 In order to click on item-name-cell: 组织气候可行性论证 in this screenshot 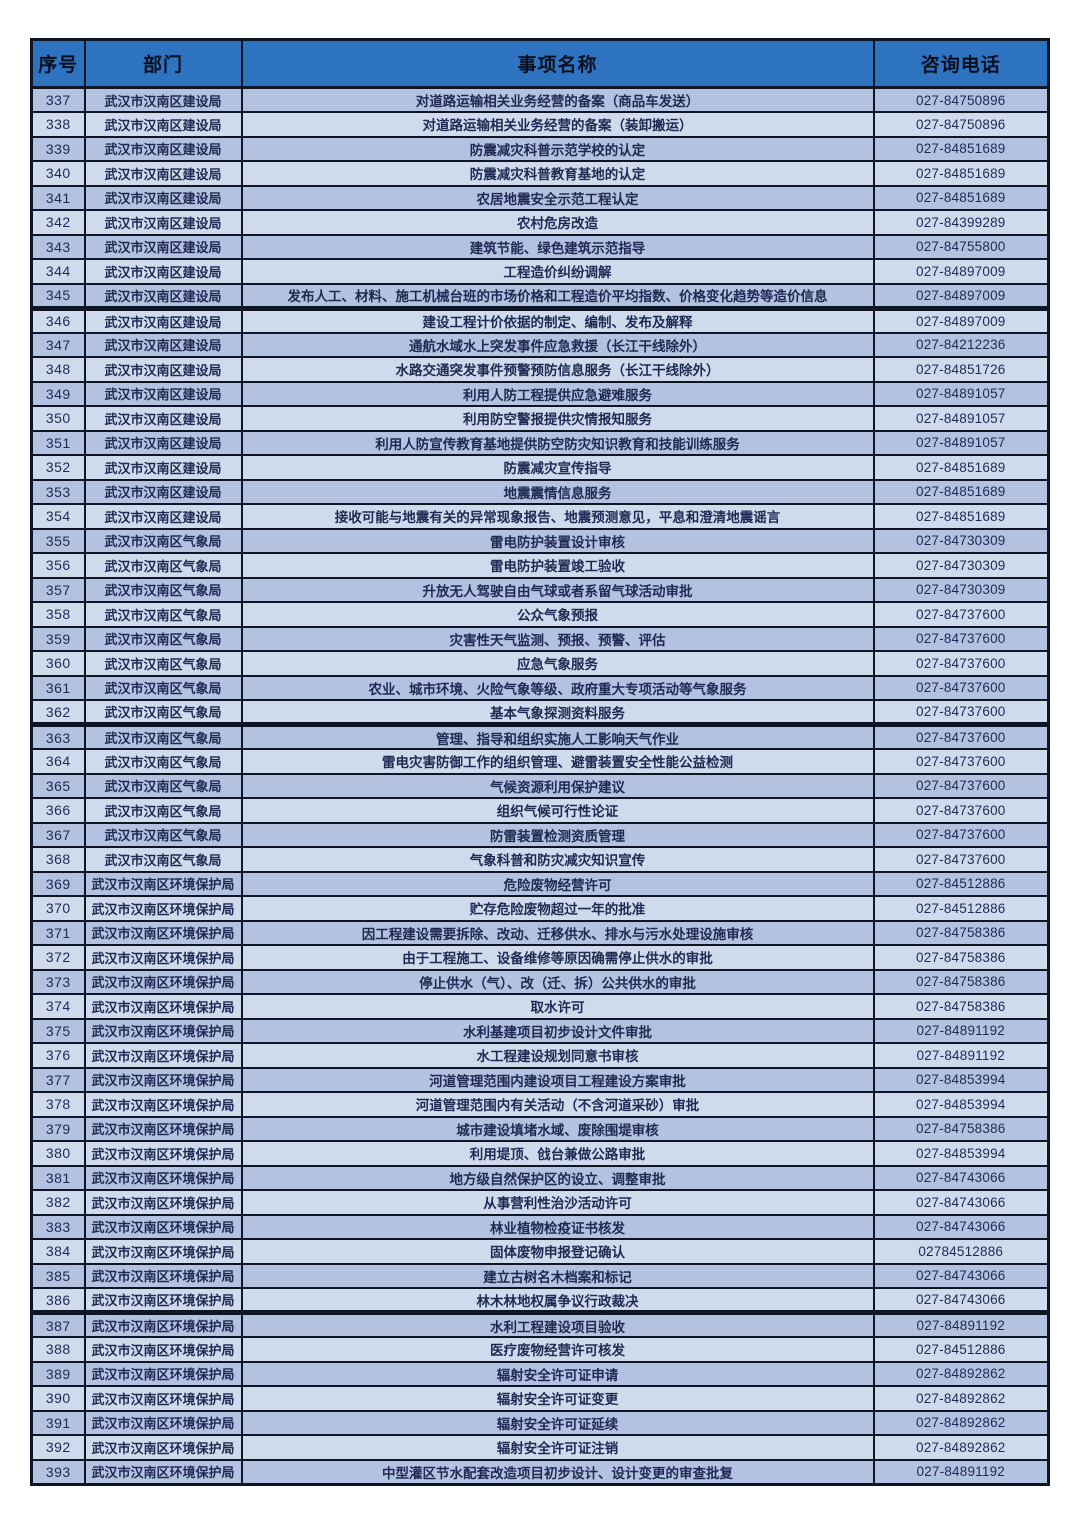, I will do `click(557, 810)`.